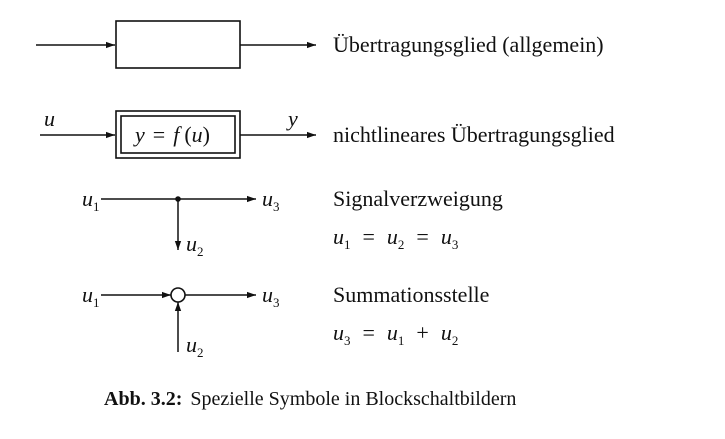 The image size is (725, 439). What do you see at coordinates (353, 399) in the screenshot?
I see `caption-text: Spezielle Symbole in Blockschaltbildern` at bounding box center [353, 399].